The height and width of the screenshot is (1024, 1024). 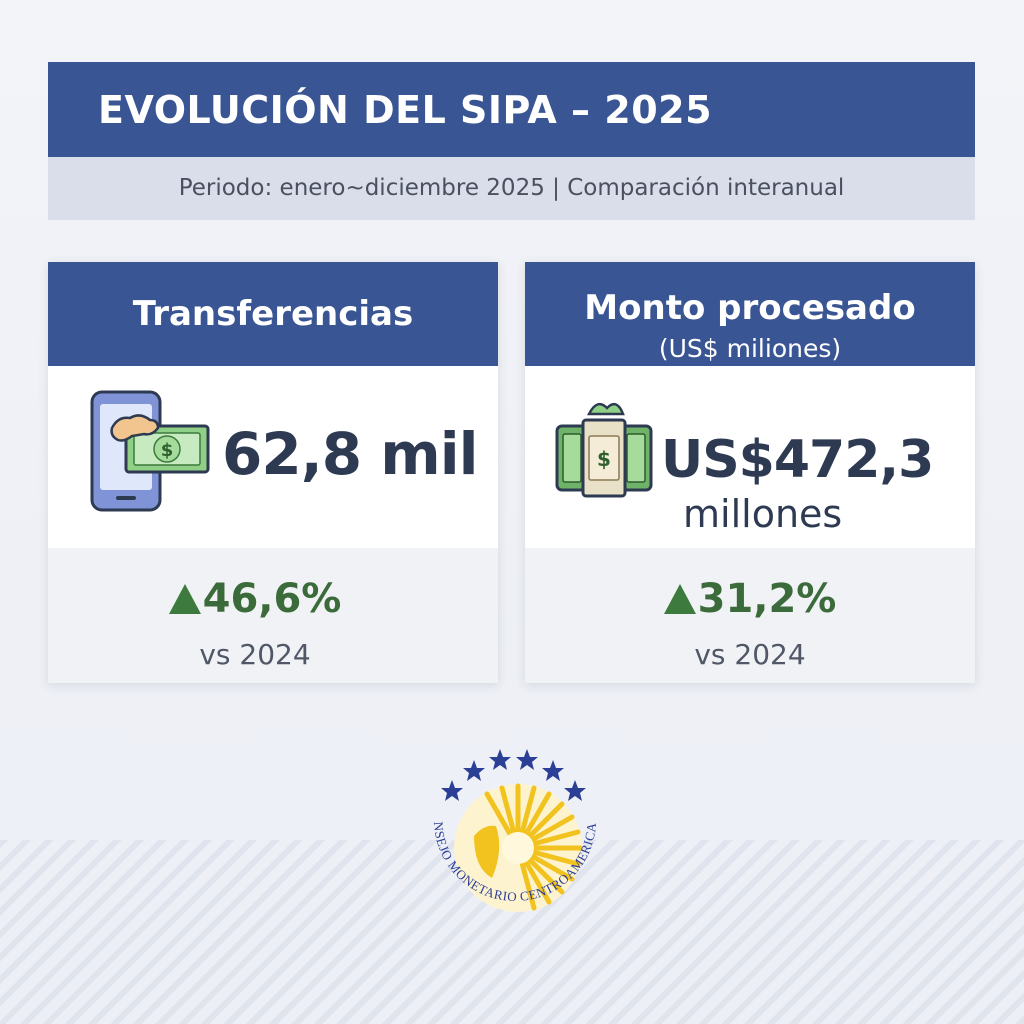 I want to click on card-subtitle: (US$ miliones), so click(x=750, y=348).